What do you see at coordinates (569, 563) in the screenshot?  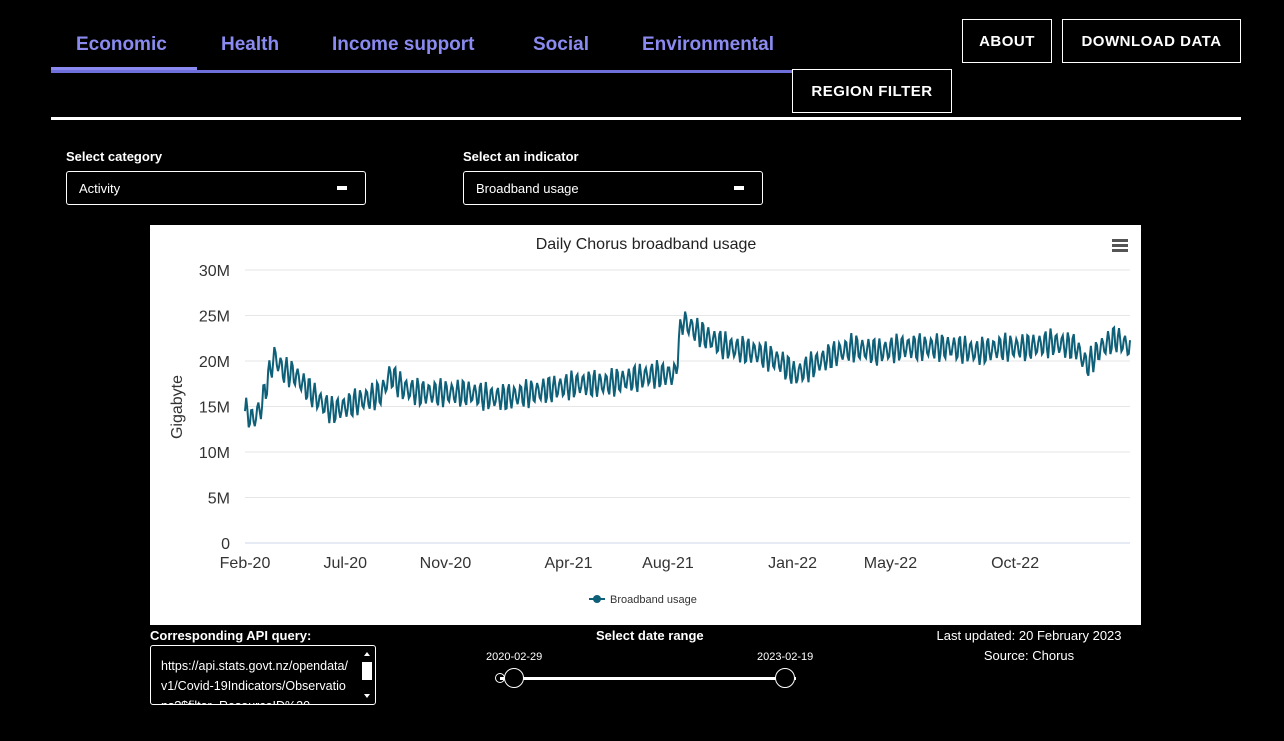 I see `x-tick-label: Apr-21` at bounding box center [569, 563].